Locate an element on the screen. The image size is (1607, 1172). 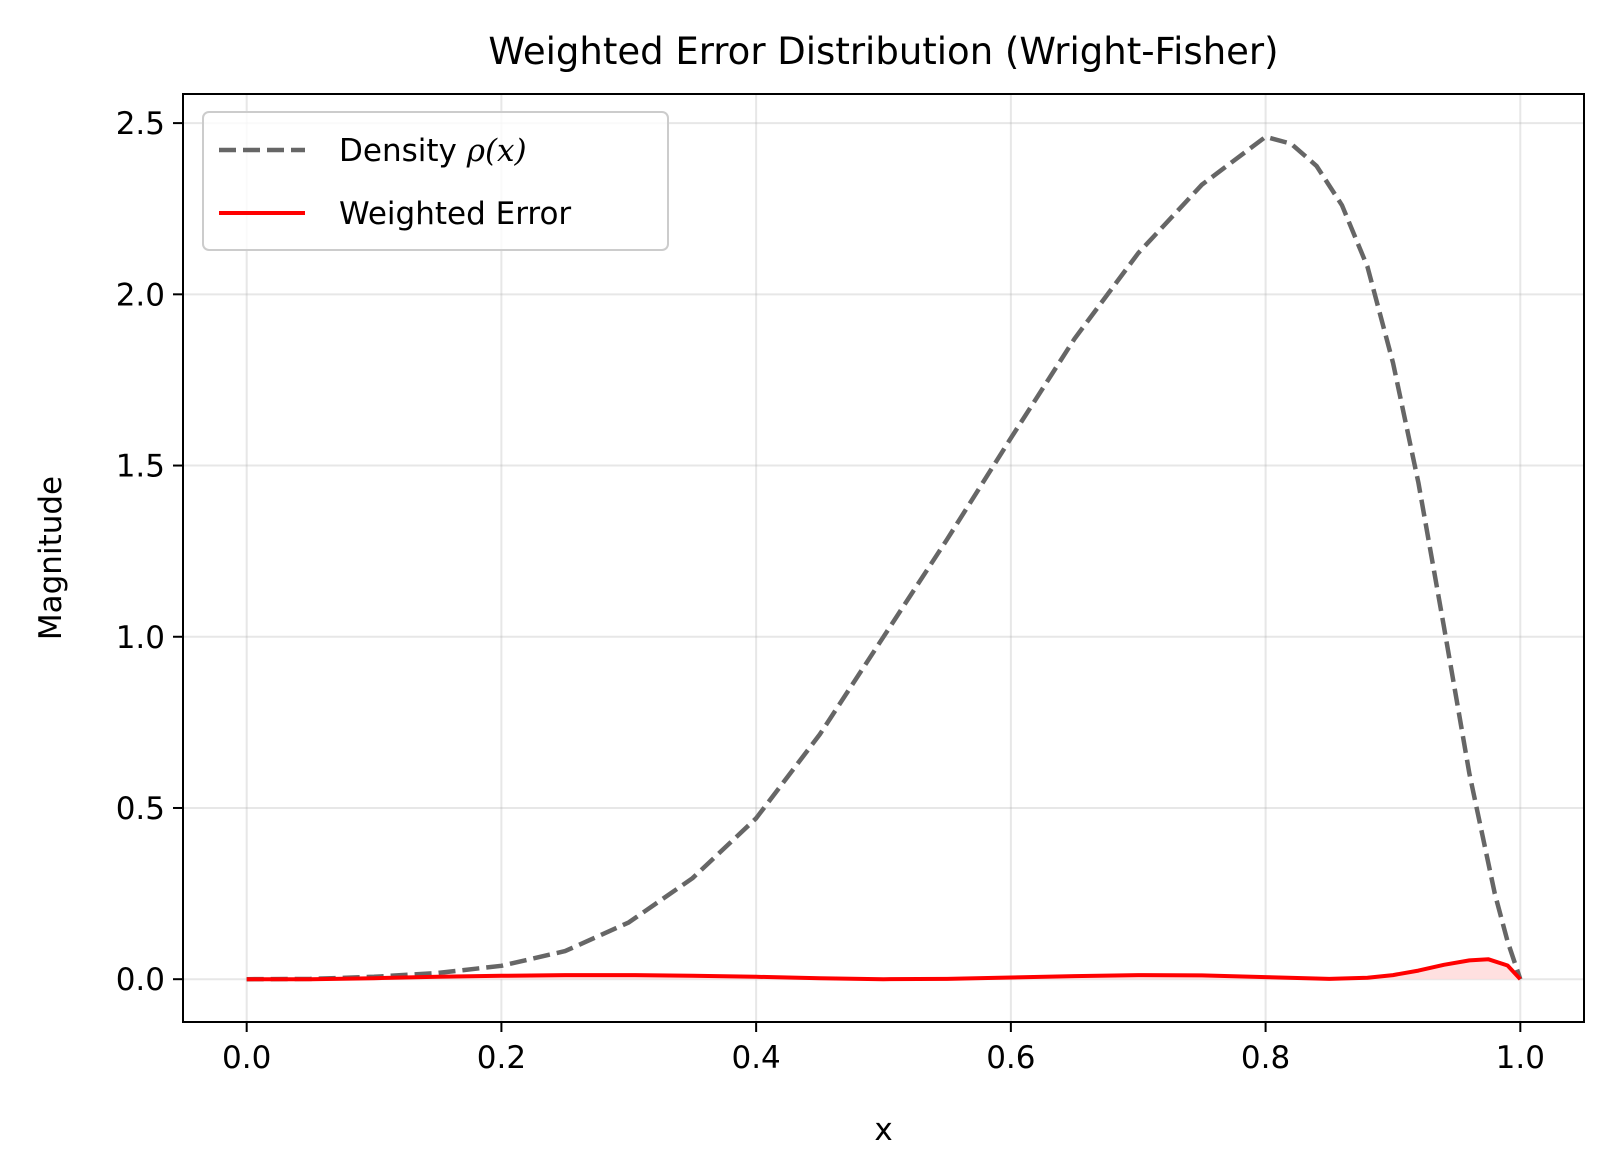
y-tick-label: 2.5 is located at coordinates (140, 124).